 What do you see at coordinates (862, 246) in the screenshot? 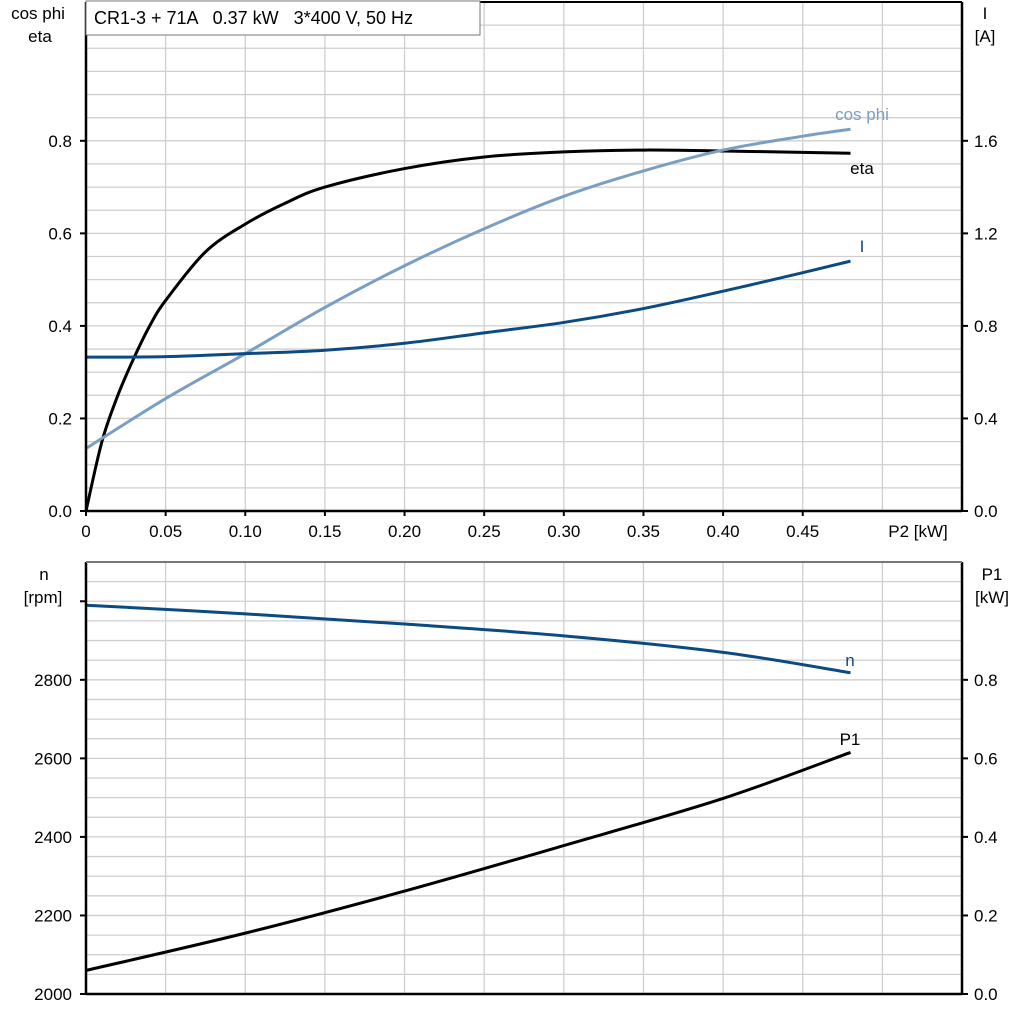
I see `series-label-i: I` at bounding box center [862, 246].